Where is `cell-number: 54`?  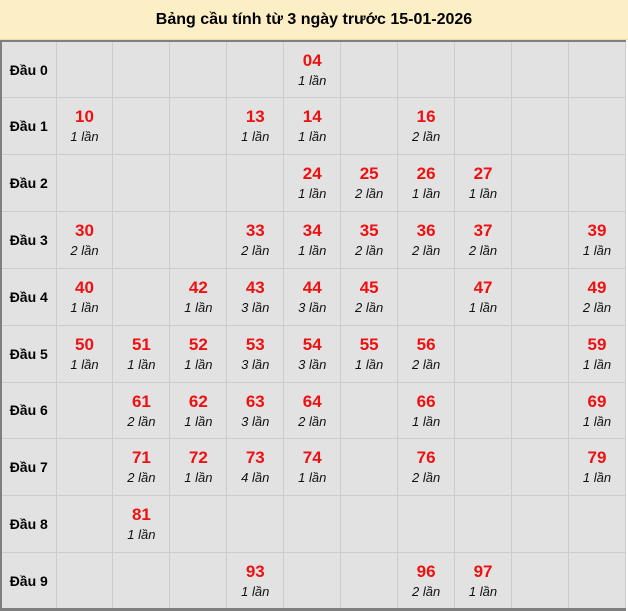
cell-number: 54 is located at coordinates (312, 344).